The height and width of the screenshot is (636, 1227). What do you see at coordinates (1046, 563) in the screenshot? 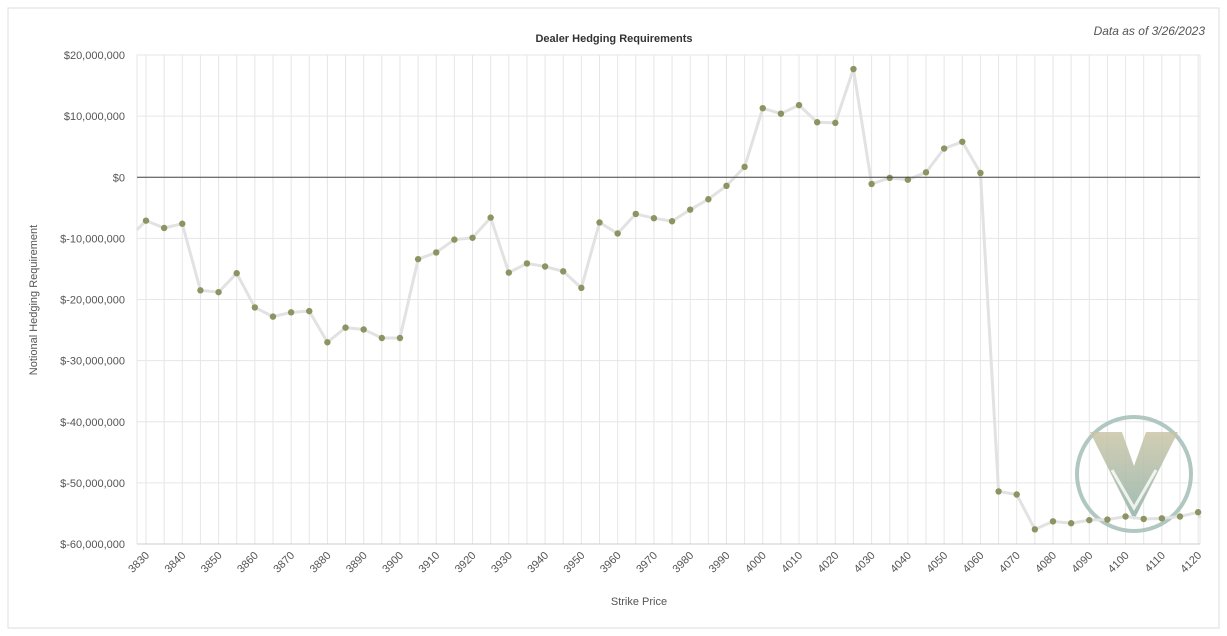
I see `x-tick-label: 4080` at bounding box center [1046, 563].